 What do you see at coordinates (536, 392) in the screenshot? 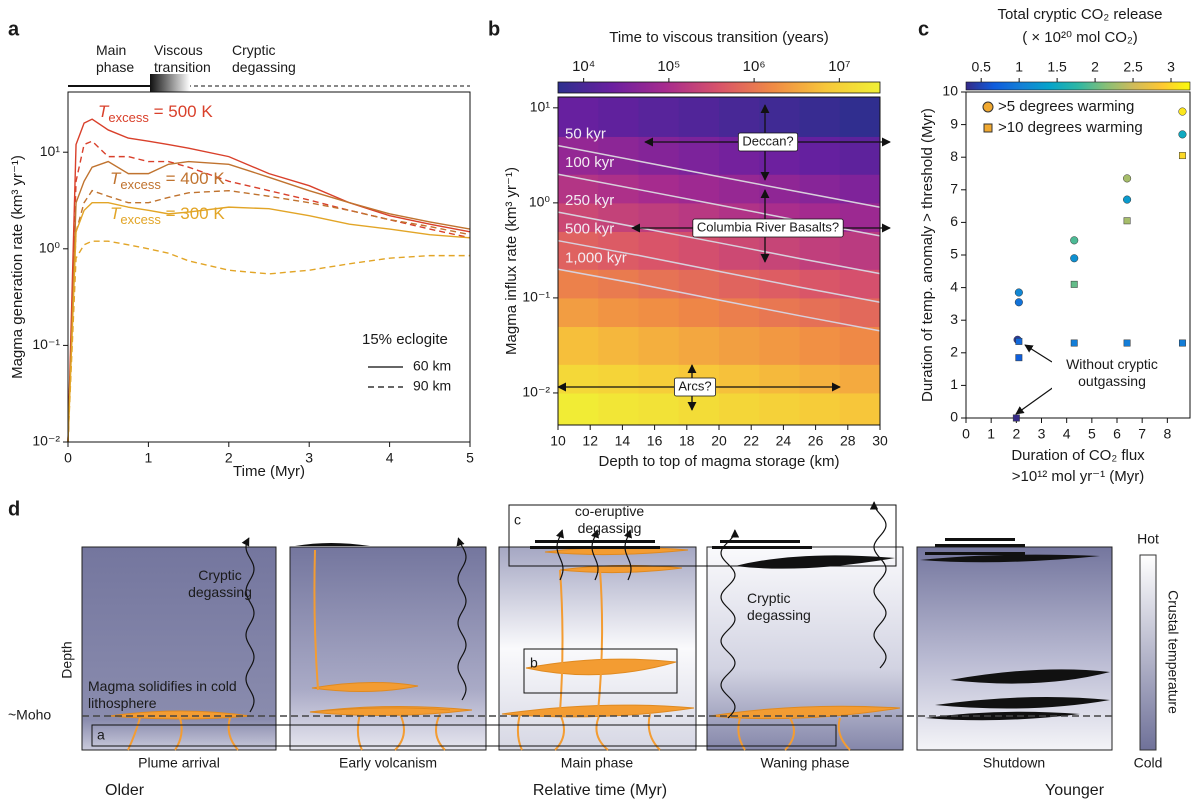
I see `y-tick-label: 10⁻²` at bounding box center [536, 392].